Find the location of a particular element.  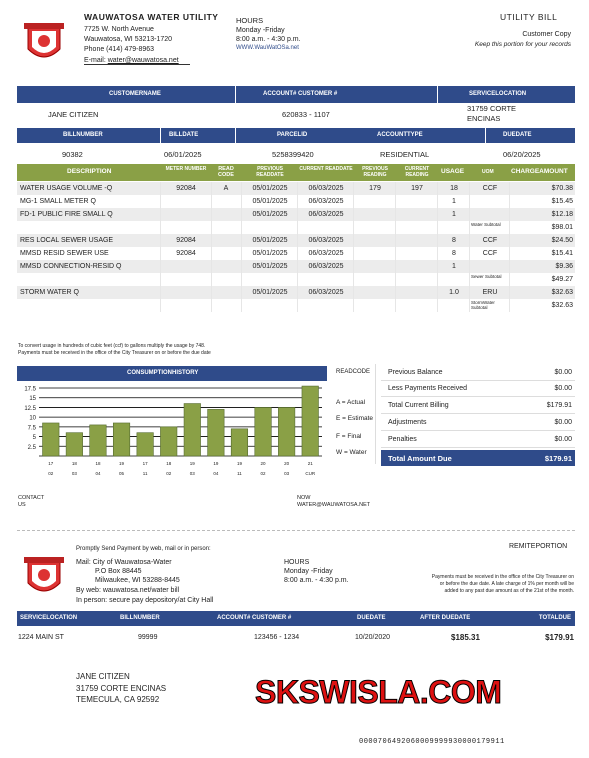

customer-copy-note: Keep this portion for your records is located at coordinates (522, 44).